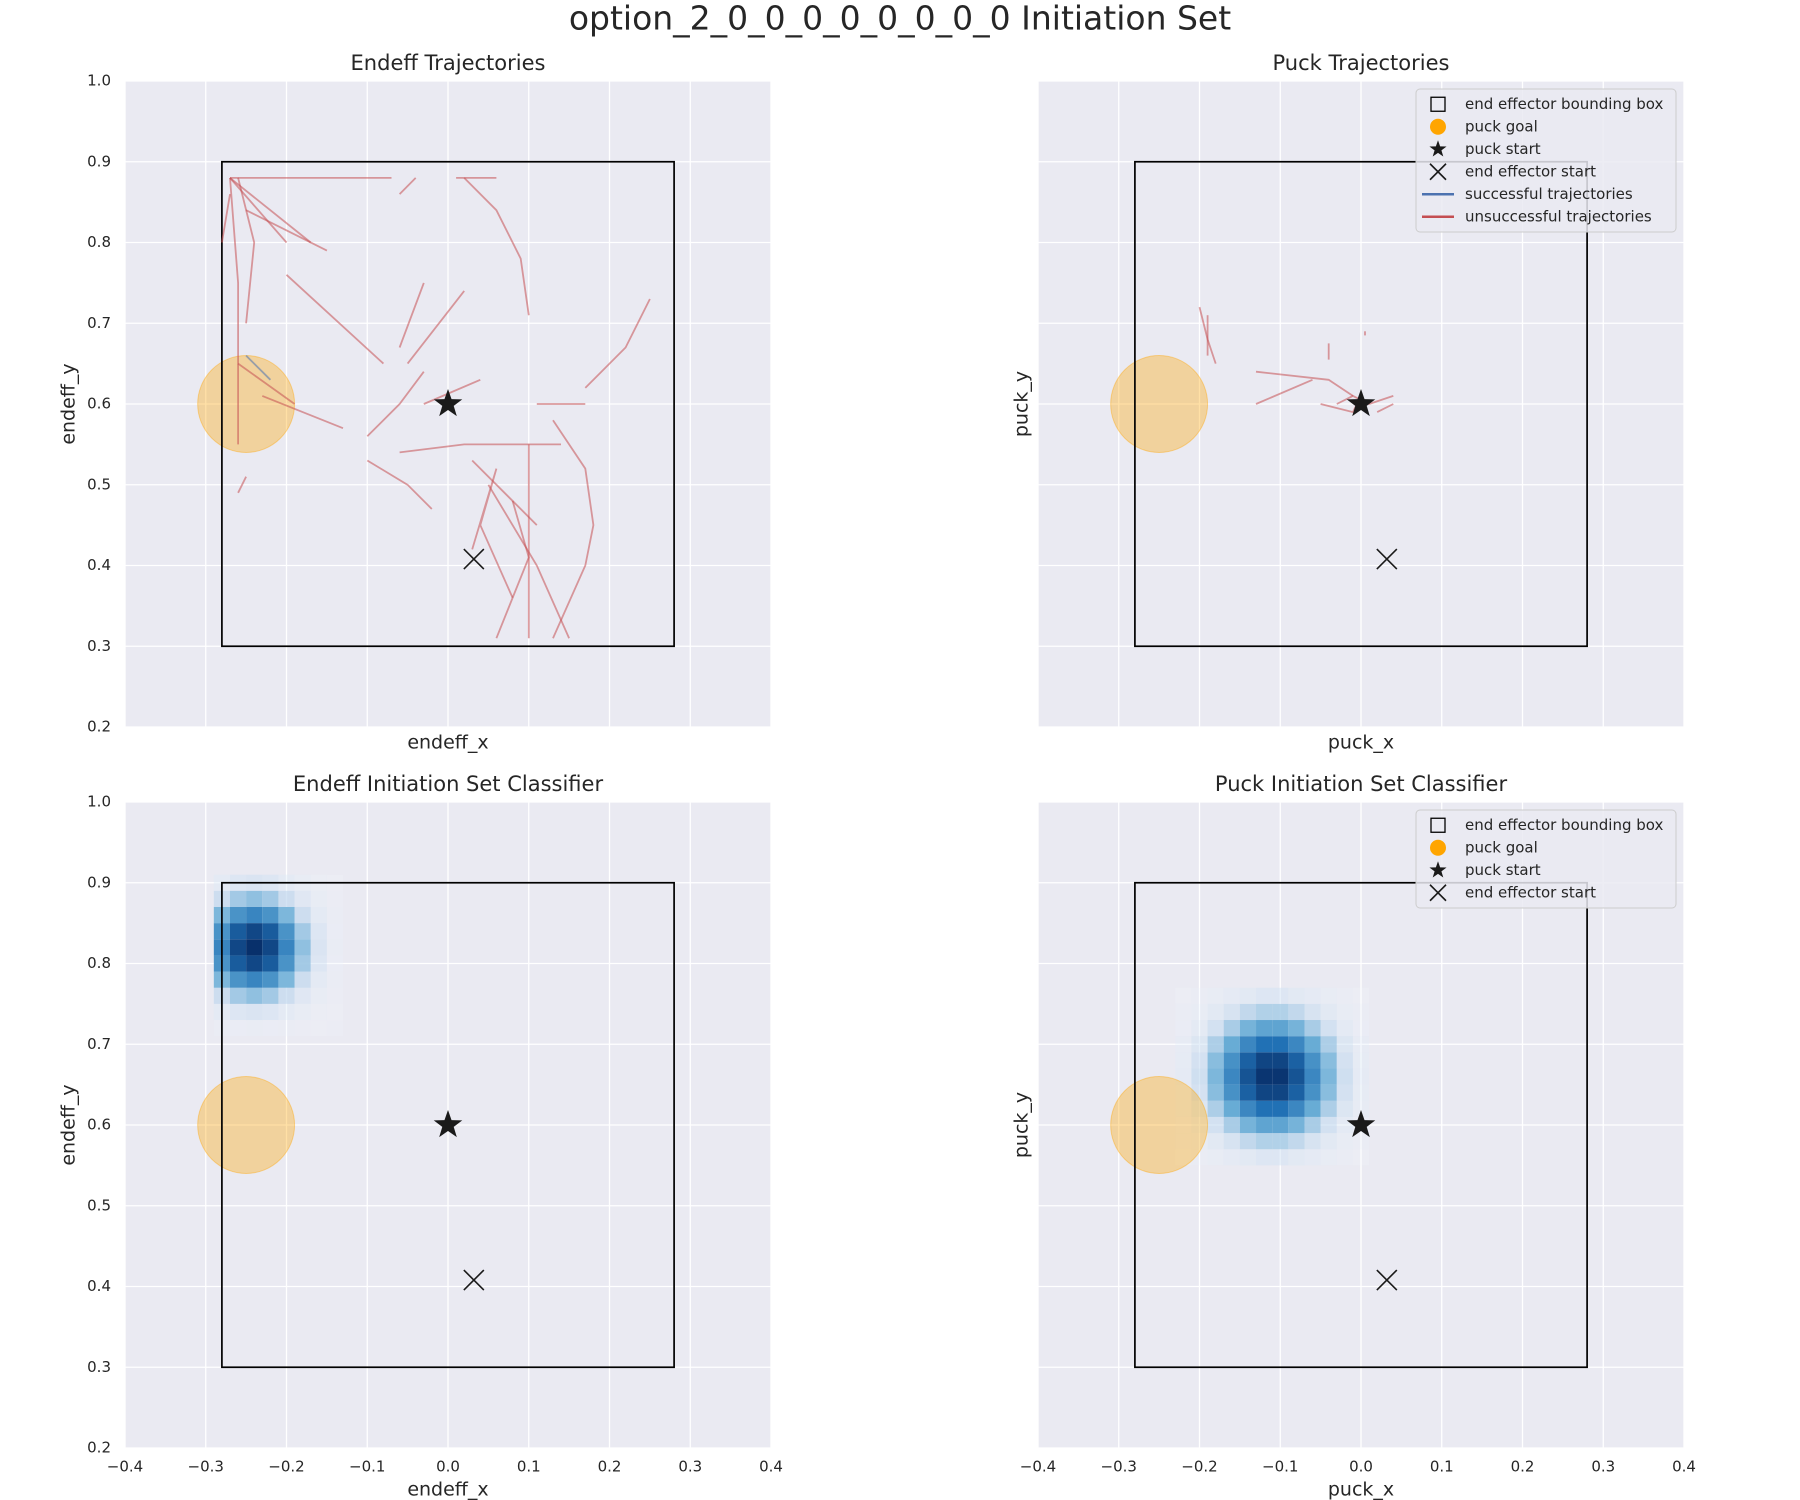  Describe the element at coordinates (1022, 1125) in the screenshot. I see `y-axis-label: puck_y` at that location.